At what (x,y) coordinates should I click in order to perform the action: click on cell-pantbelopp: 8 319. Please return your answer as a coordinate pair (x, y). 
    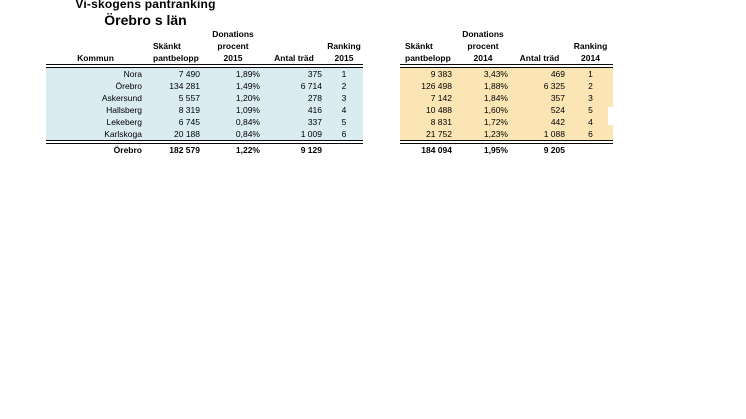
    Looking at the image, I should click on (189, 110).